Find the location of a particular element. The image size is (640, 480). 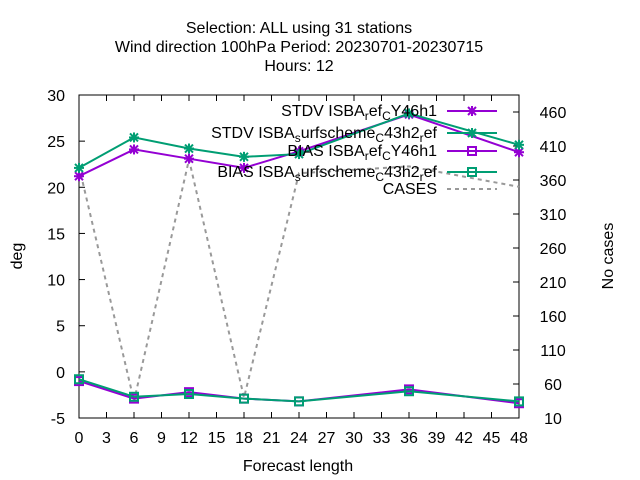

x-tick-label: 36 is located at coordinates (409, 438).